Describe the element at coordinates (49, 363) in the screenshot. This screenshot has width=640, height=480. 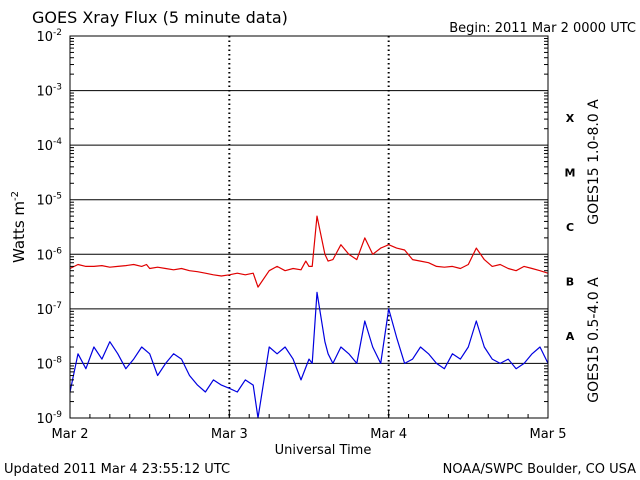
I see `y-tick-label: 10⁻⁸` at that location.